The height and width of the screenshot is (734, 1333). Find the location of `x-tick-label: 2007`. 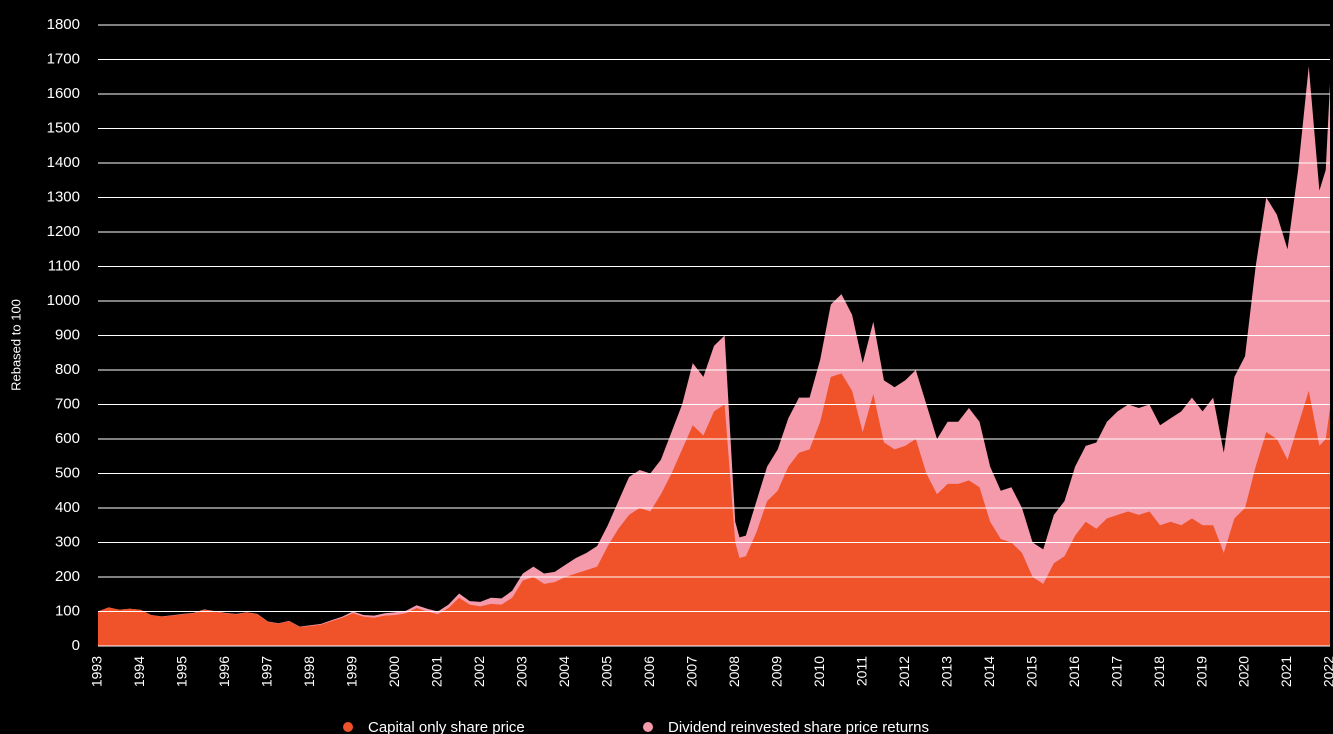

x-tick-label: 2007 is located at coordinates (691, 671).